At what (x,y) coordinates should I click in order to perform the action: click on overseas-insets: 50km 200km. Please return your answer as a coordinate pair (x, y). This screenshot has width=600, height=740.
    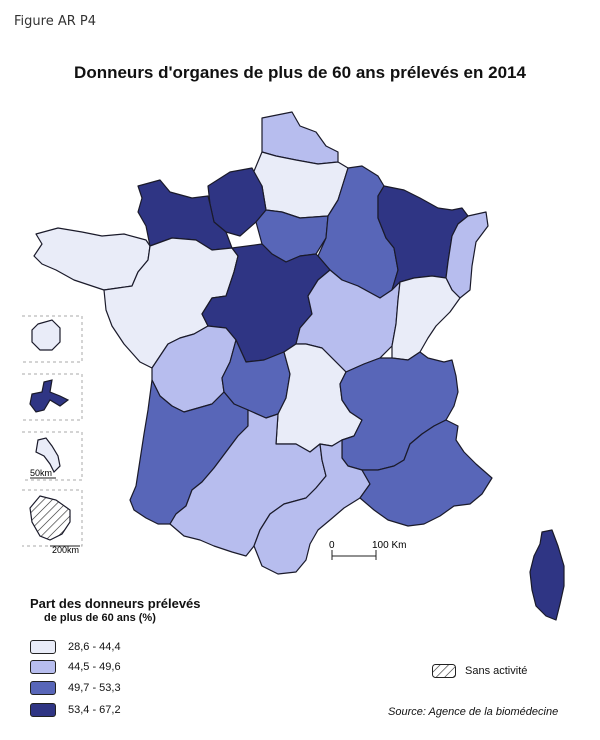
    Looking at the image, I should click on (52, 435).